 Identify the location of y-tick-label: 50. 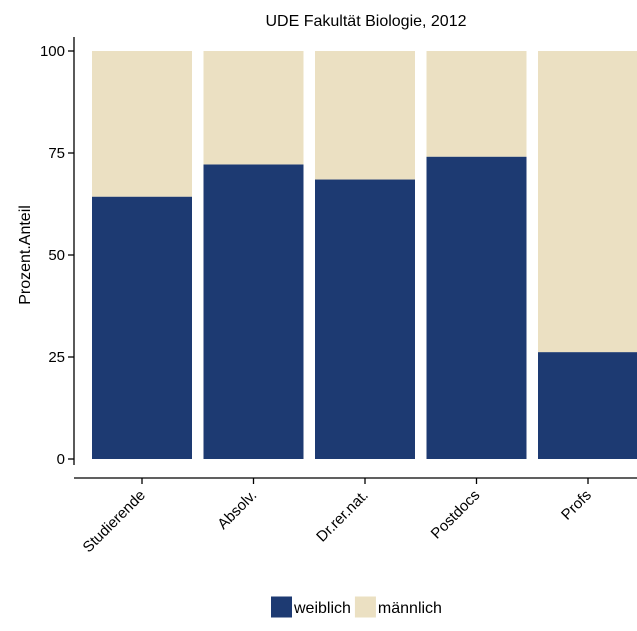
(56, 255).